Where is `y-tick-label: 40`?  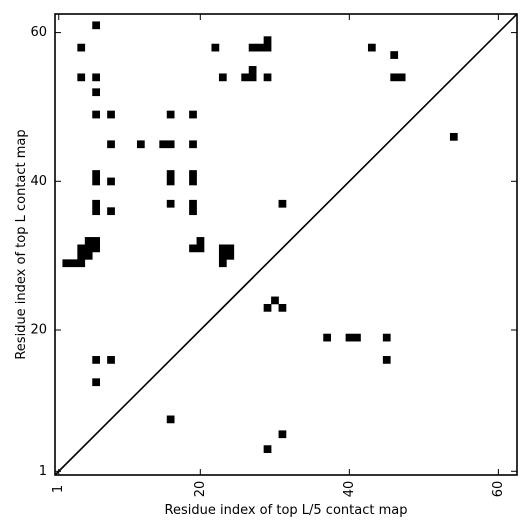 y-tick-label: 40 is located at coordinates (38, 181).